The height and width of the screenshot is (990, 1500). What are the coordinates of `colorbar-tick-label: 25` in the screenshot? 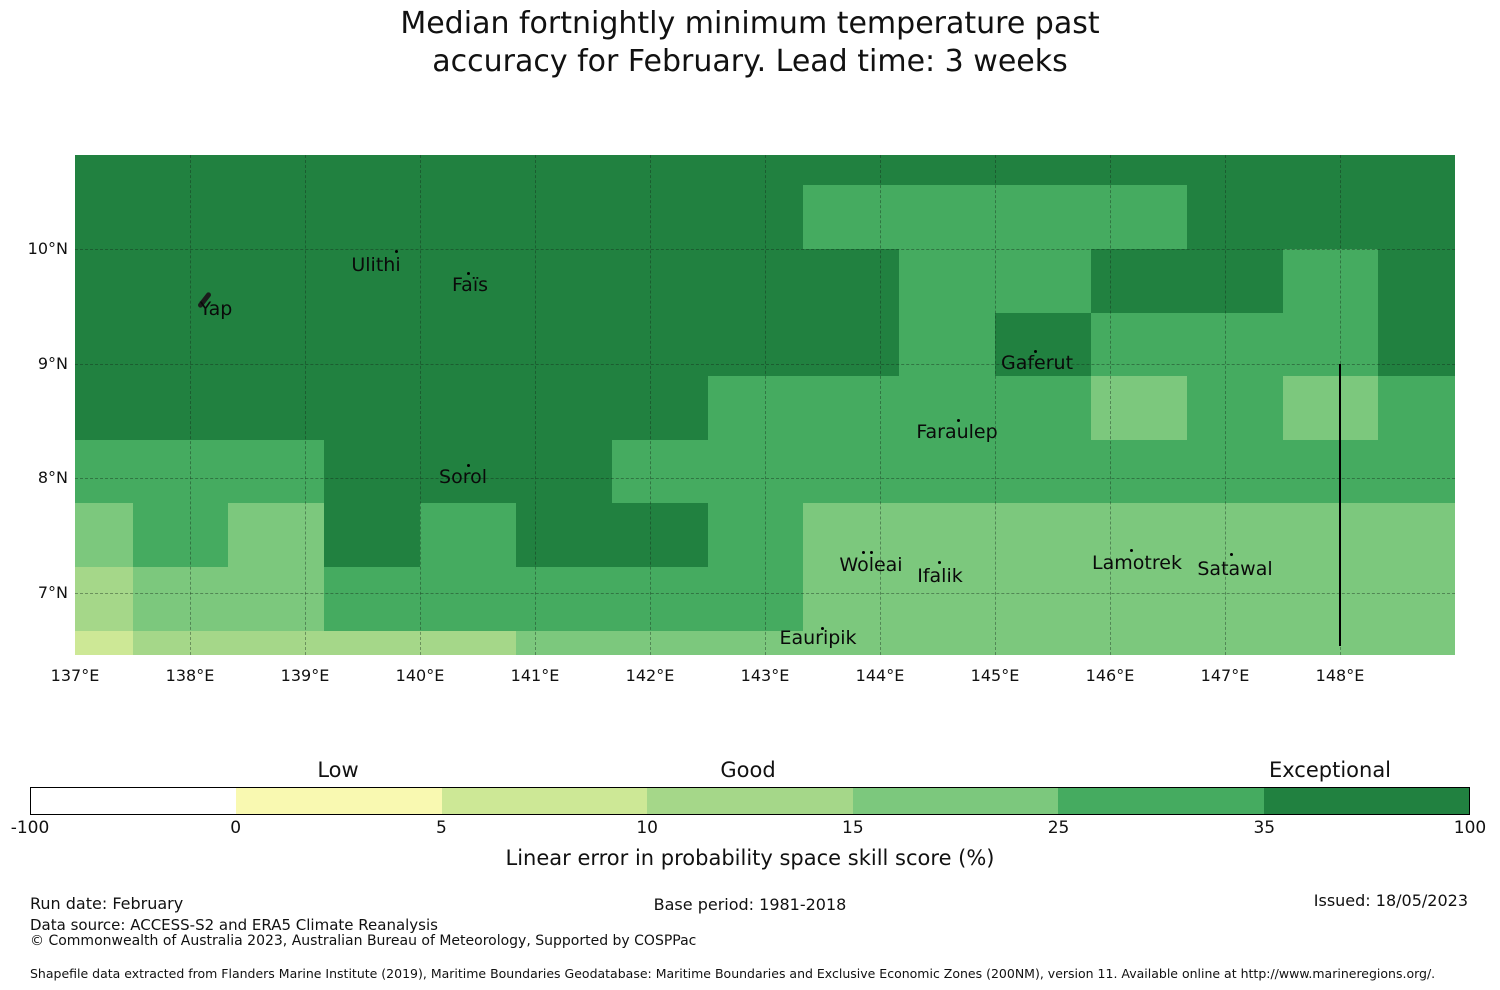 It's located at (1058, 828).